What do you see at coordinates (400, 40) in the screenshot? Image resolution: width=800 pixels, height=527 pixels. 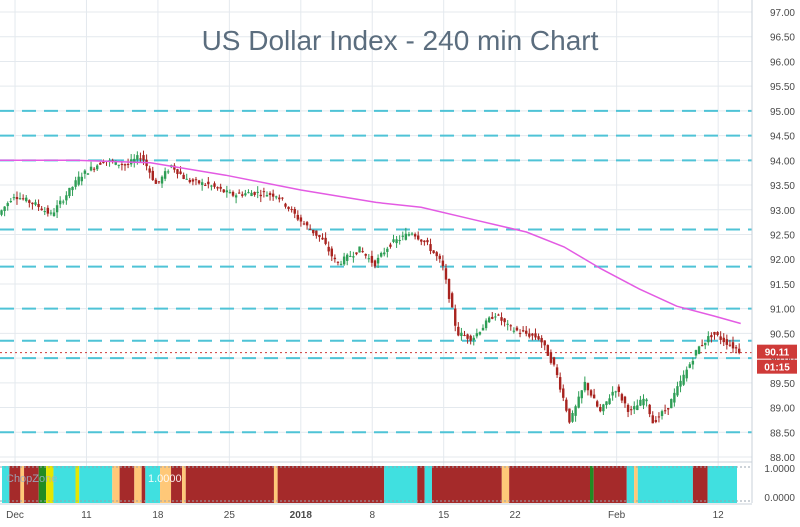 I see `chart-title: US Dollar Index - 240 min Chart` at bounding box center [400, 40].